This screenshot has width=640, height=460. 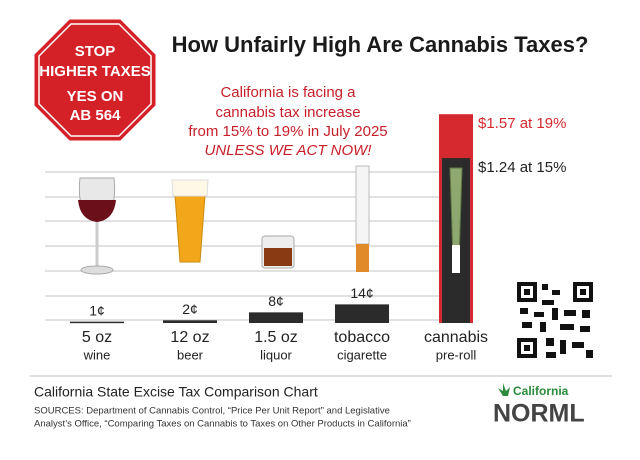 I want to click on stop-sign, so click(x=95, y=80).